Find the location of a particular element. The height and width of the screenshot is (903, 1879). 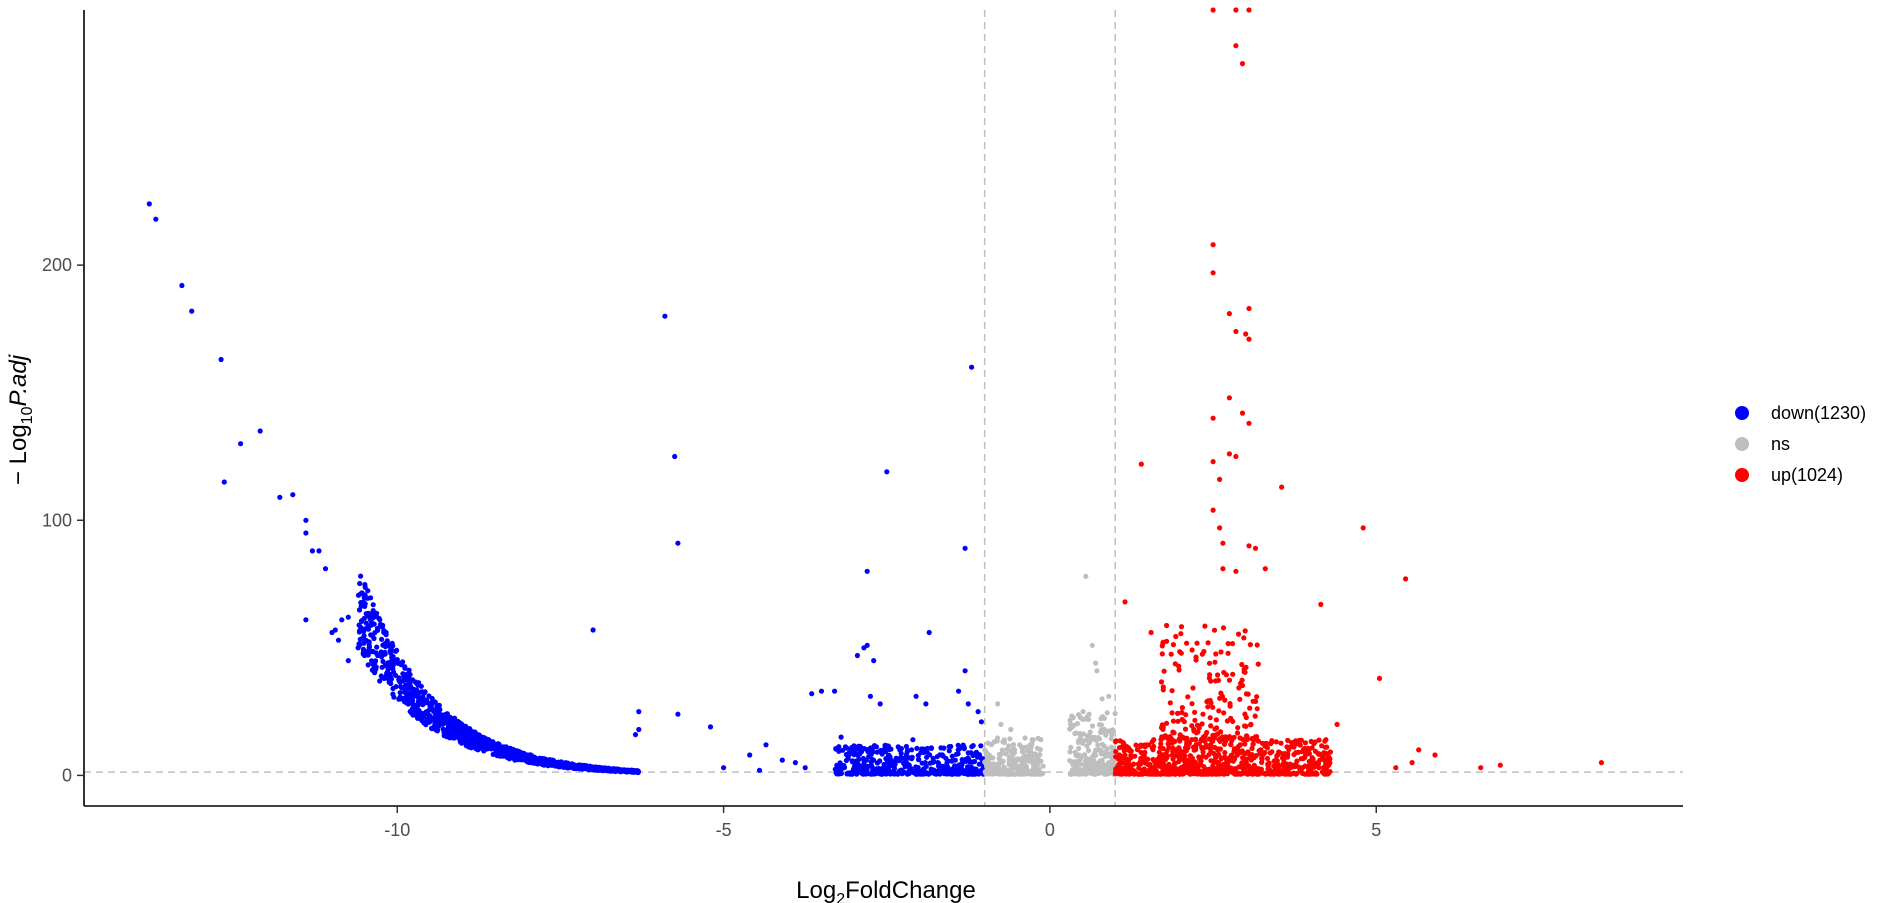

legend-label-down: down(1230) is located at coordinates (1818, 413).